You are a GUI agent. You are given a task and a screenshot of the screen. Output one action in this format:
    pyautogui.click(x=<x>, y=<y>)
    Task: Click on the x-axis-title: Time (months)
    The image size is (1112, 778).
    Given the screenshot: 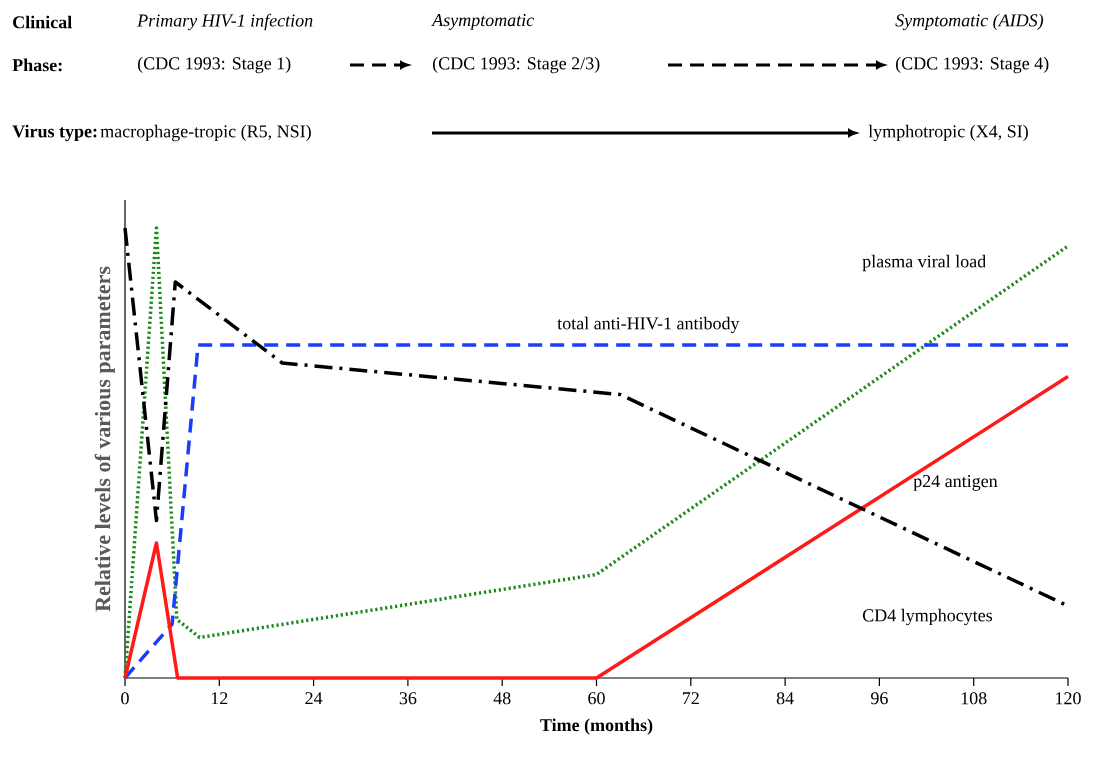 What is the action you would take?
    pyautogui.click(x=596, y=726)
    